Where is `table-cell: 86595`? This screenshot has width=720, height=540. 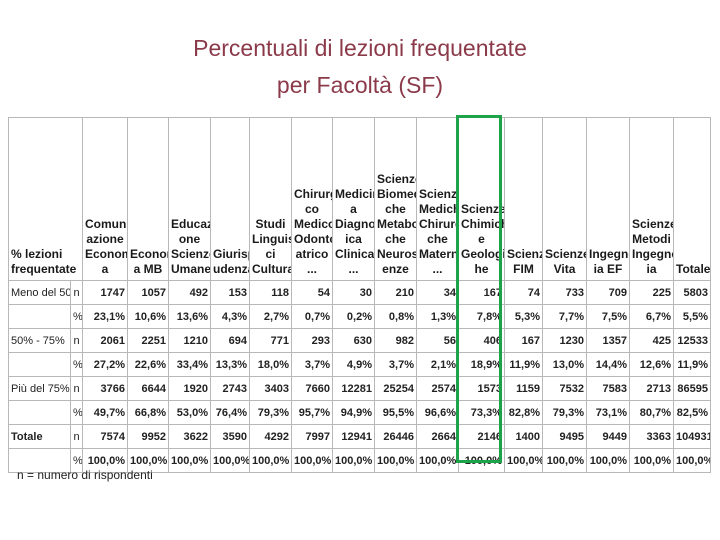 table-cell: 86595 is located at coordinates (692, 388).